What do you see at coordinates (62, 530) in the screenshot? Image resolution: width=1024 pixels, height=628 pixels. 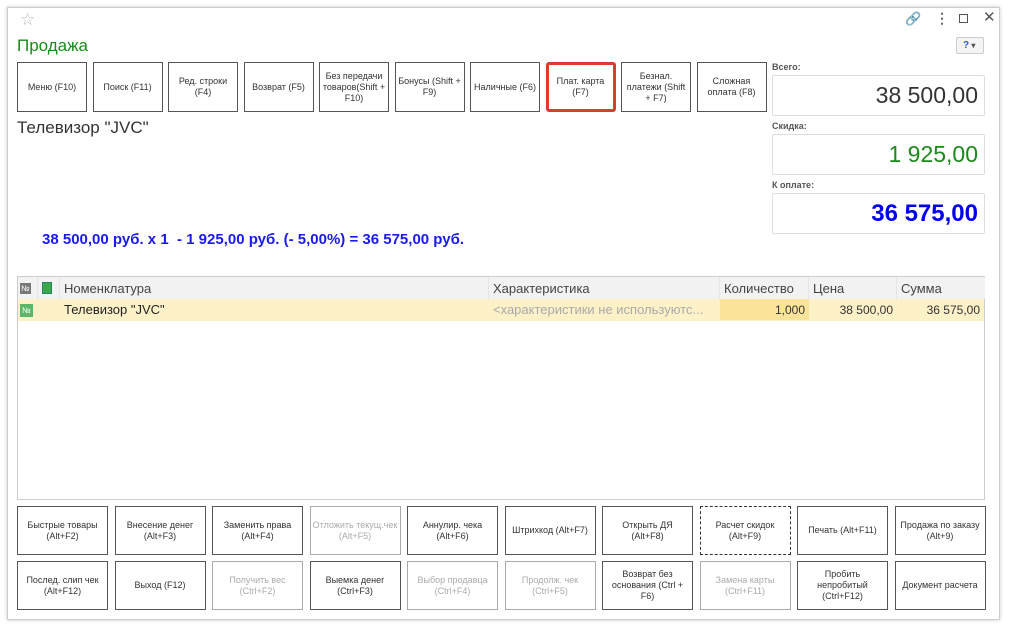 I see `bottom-button-0-0: Быстрые товары (Alt+F2)` at bounding box center [62, 530].